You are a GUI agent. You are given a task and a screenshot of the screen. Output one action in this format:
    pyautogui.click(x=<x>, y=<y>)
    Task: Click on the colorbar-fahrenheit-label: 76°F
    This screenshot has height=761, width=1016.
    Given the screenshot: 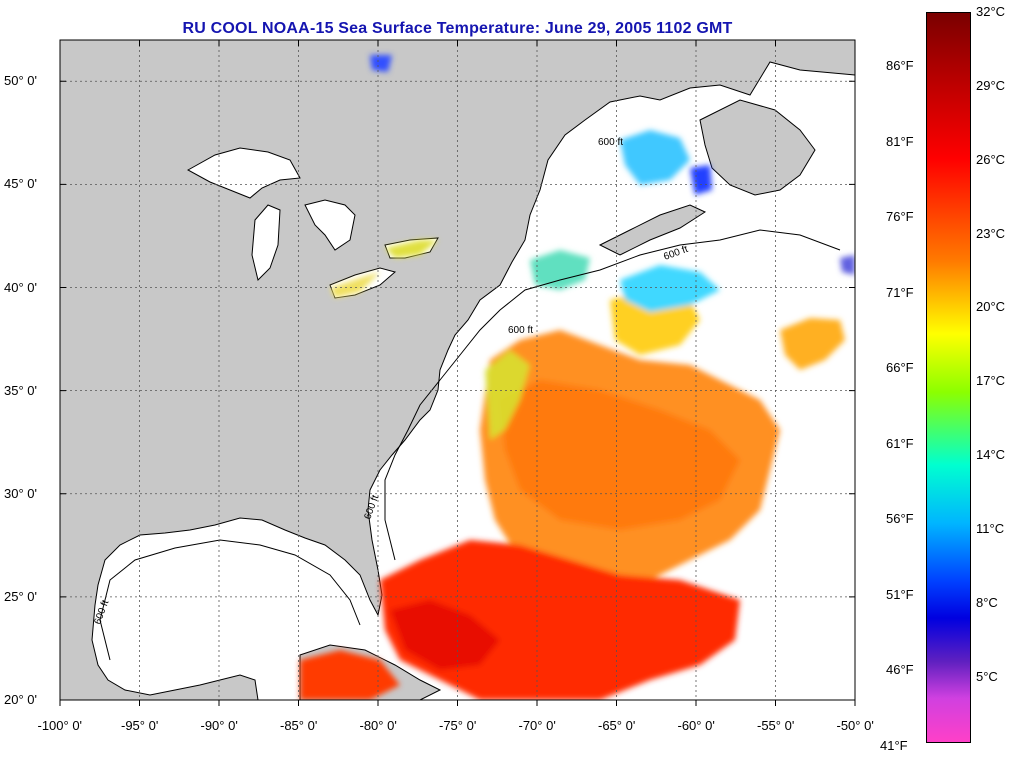 What is the action you would take?
    pyautogui.click(x=900, y=216)
    